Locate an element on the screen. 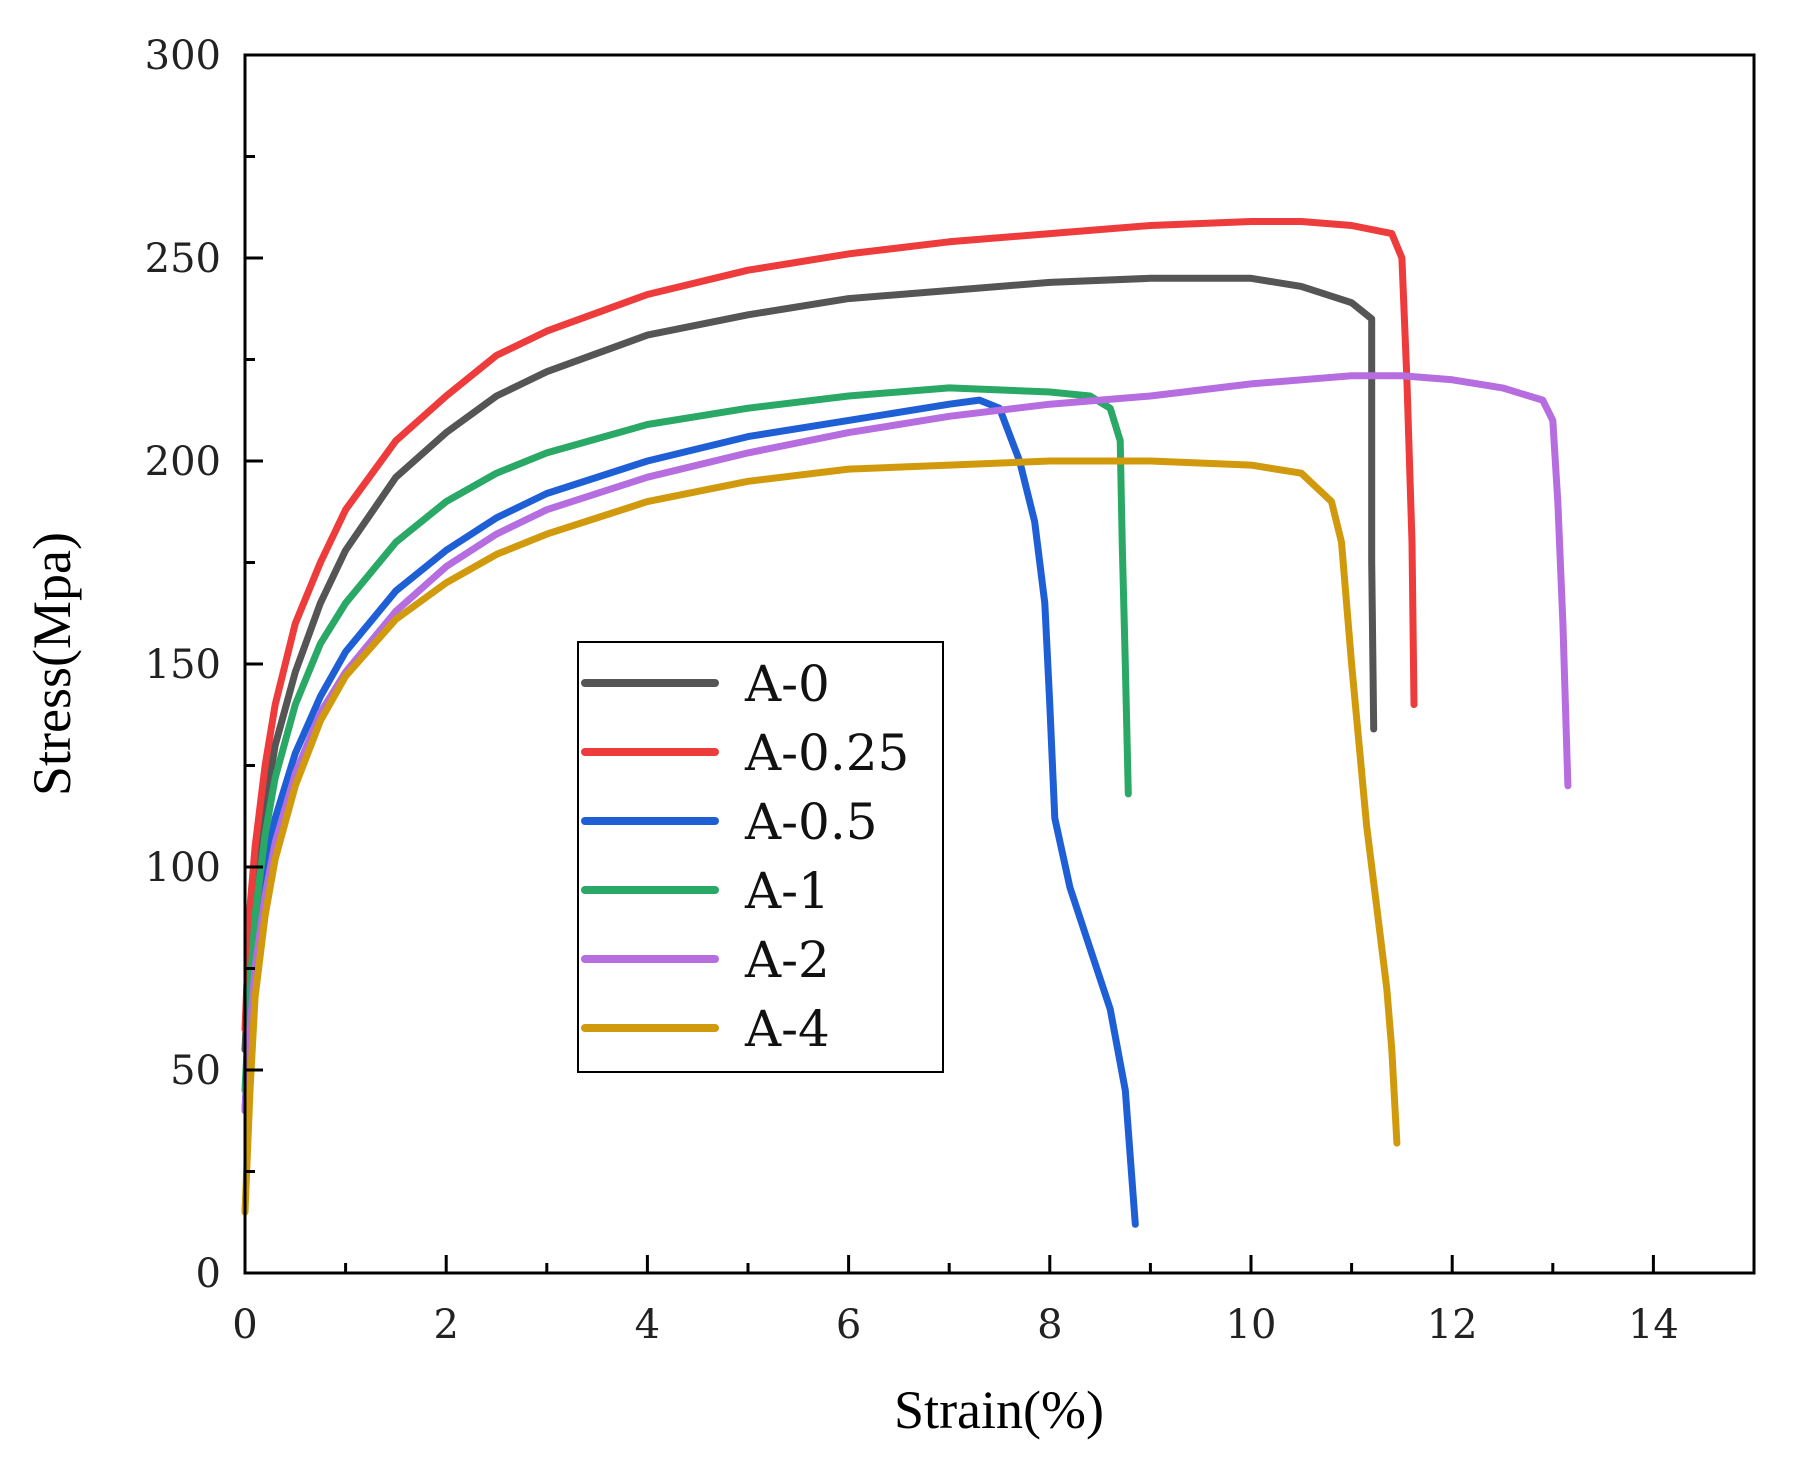  legend-label: A-0.25 is located at coordinates (826, 753).